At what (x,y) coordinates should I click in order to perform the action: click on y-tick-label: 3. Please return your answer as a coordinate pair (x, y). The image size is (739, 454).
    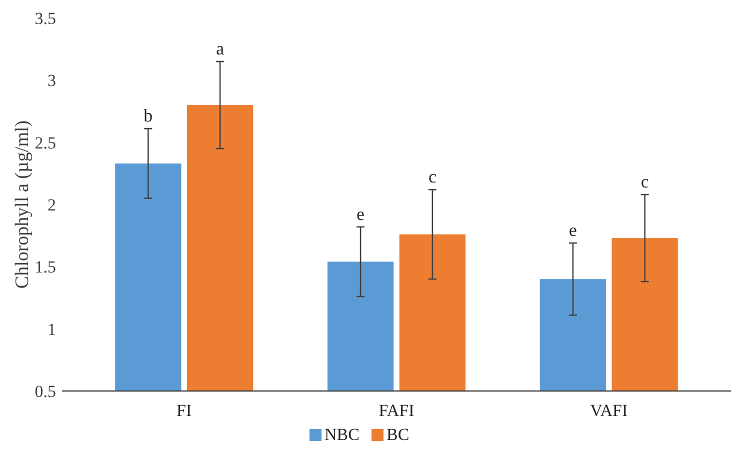
    Looking at the image, I should click on (52, 80).